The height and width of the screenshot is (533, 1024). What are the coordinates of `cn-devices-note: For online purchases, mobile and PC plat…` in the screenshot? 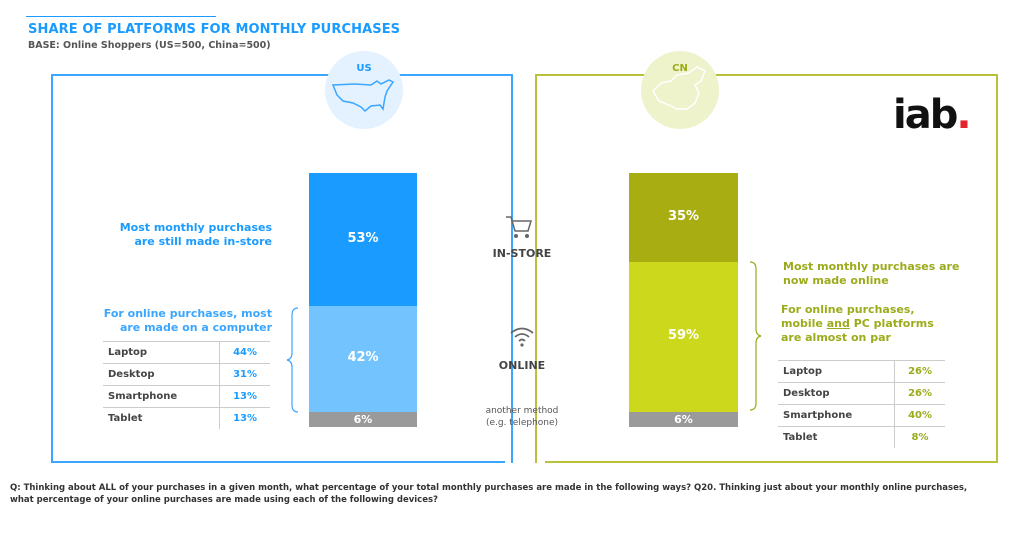 It's located at (871, 324).